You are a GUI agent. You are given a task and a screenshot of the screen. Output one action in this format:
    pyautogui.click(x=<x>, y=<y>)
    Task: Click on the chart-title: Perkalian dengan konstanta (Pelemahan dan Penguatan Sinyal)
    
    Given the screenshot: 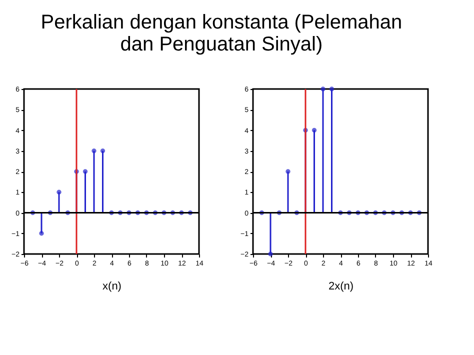 What is the action you would take?
    pyautogui.click(x=221, y=33)
    